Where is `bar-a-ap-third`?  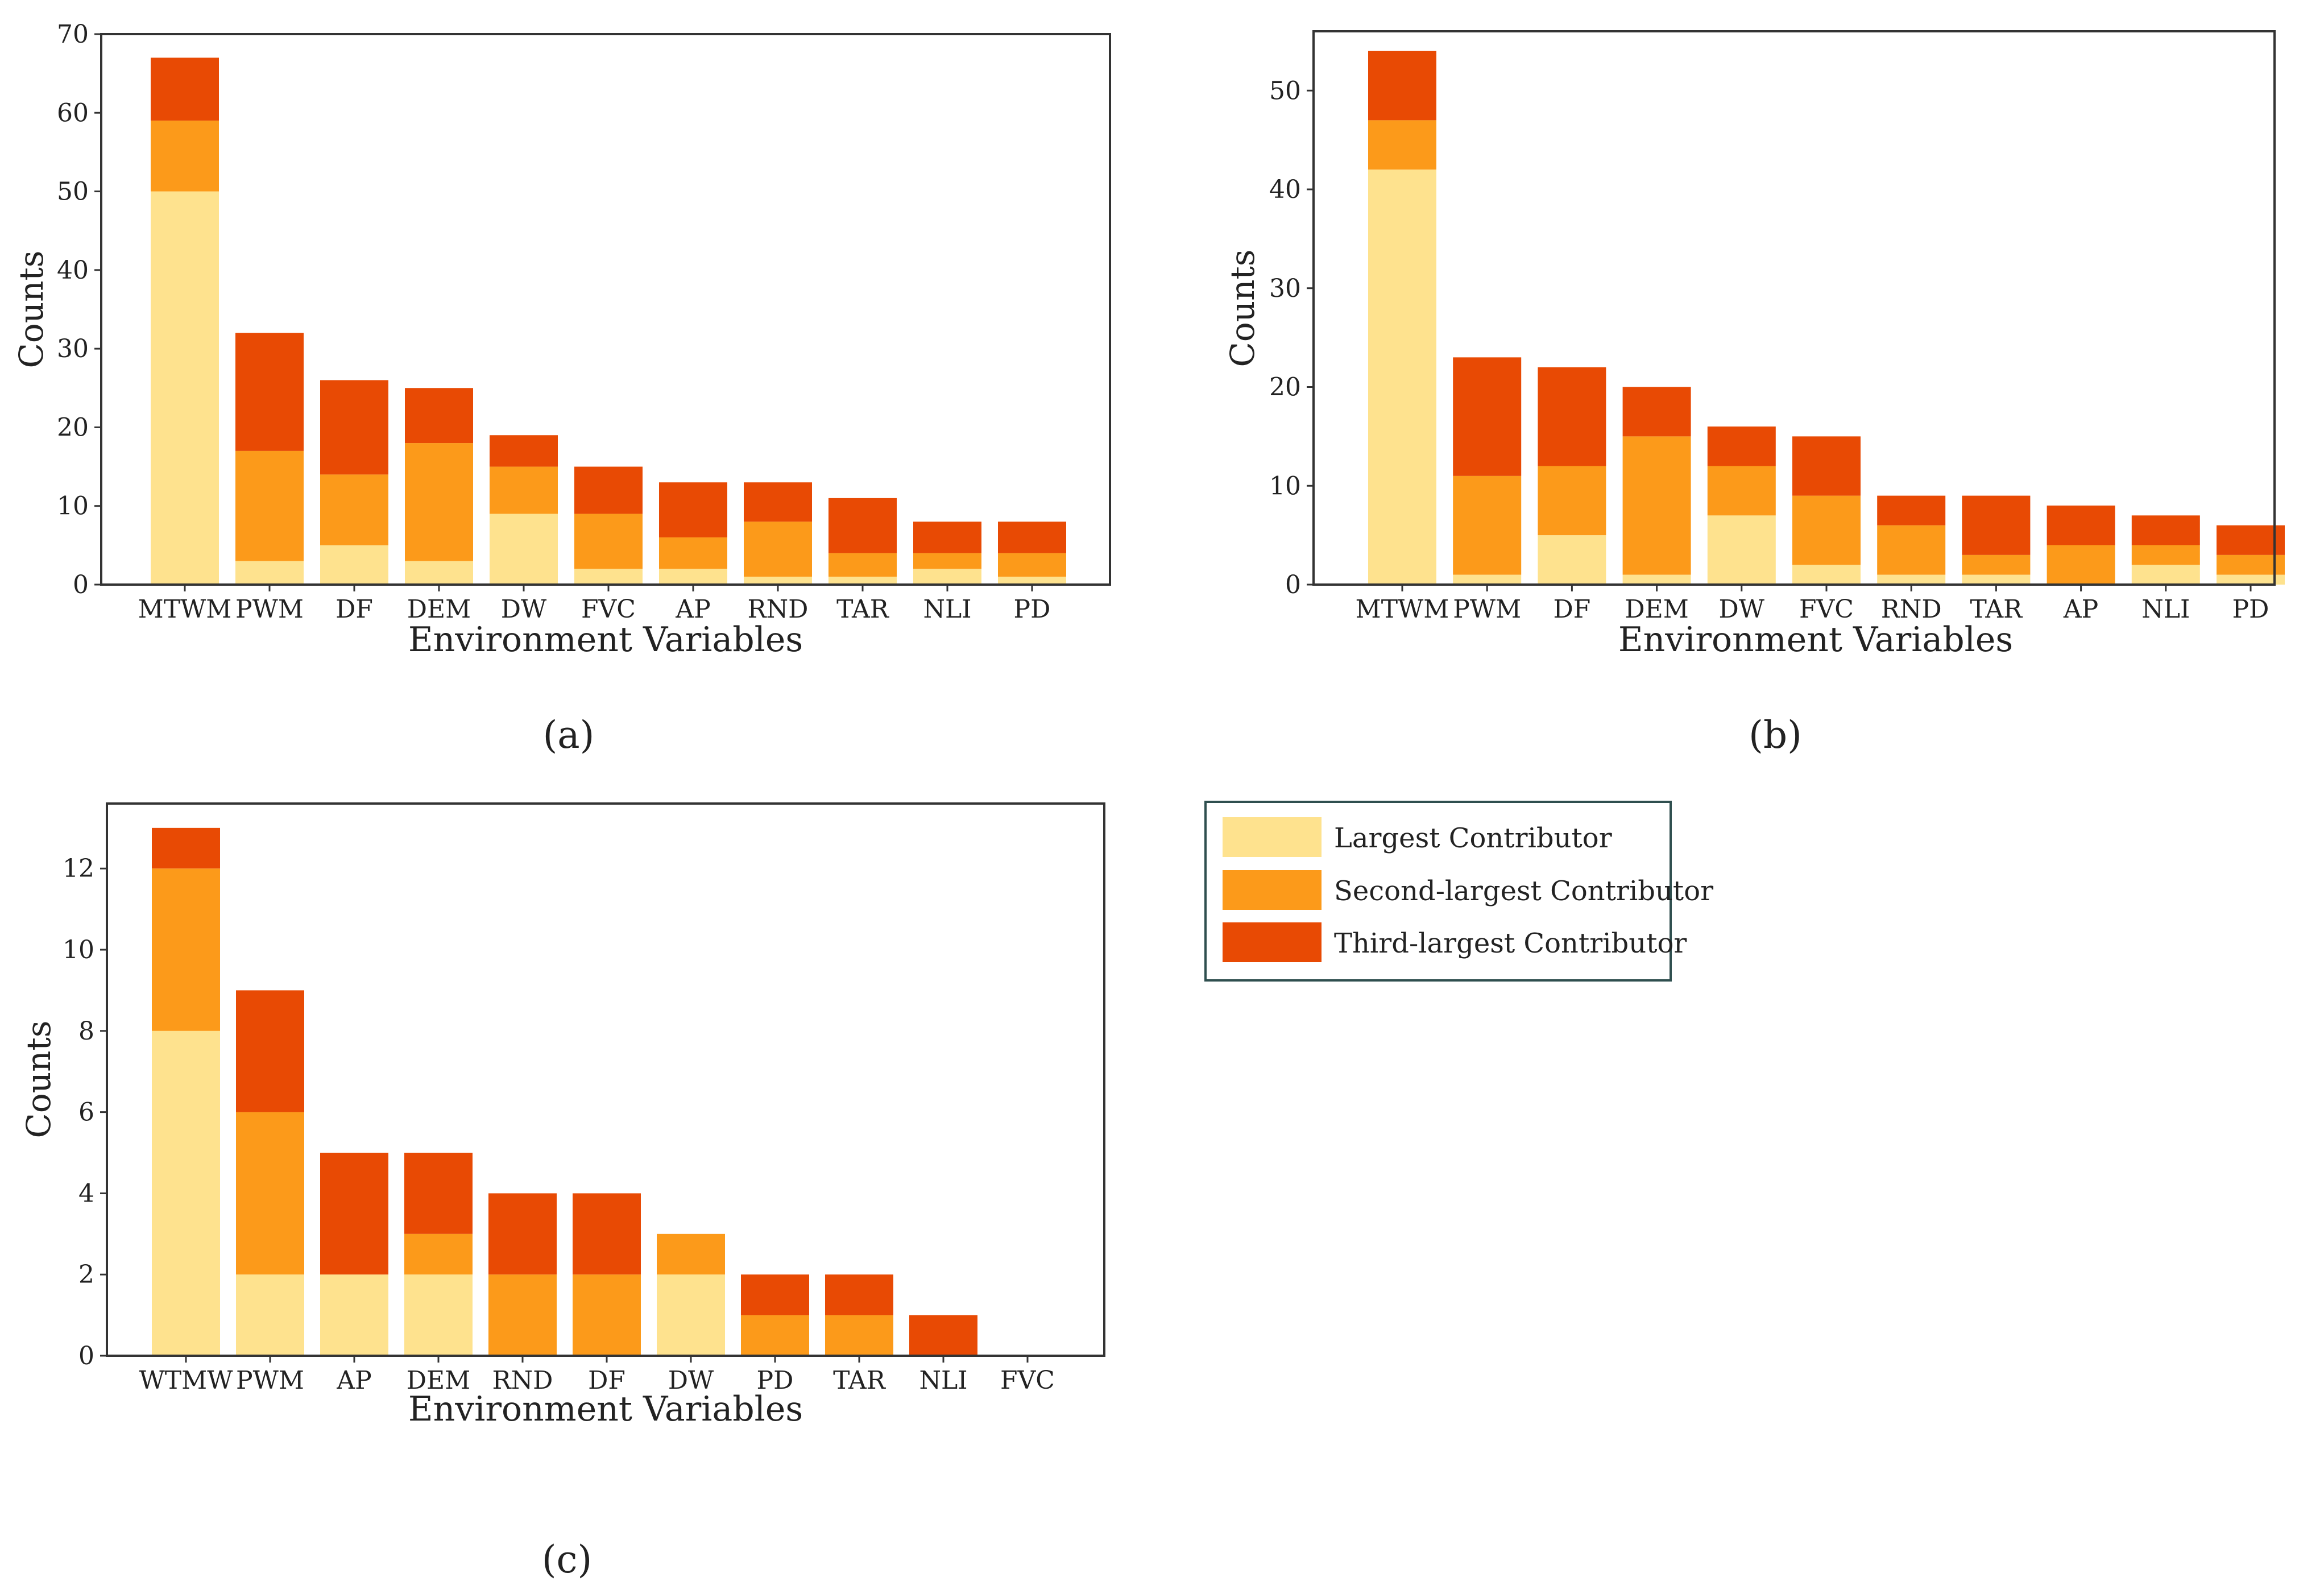
bar-a-ap-third is located at coordinates (693, 510).